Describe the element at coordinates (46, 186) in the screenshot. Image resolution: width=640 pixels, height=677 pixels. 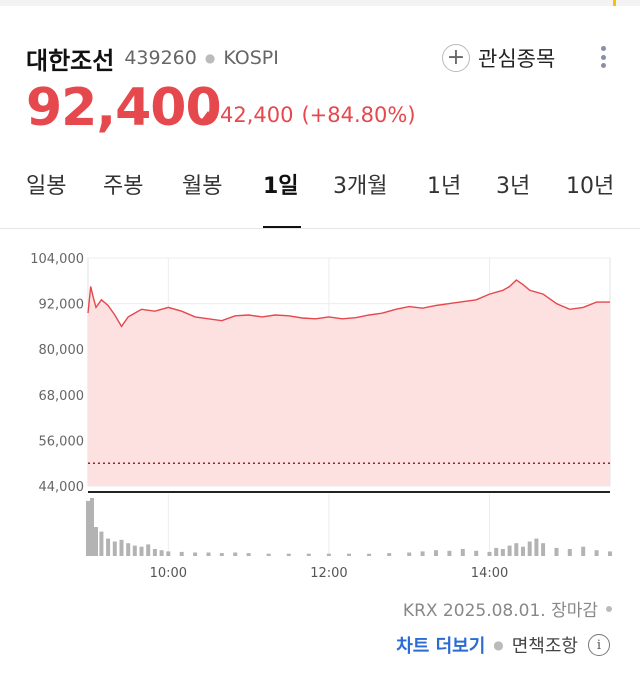
I see `tab-daily: 일봉` at that location.